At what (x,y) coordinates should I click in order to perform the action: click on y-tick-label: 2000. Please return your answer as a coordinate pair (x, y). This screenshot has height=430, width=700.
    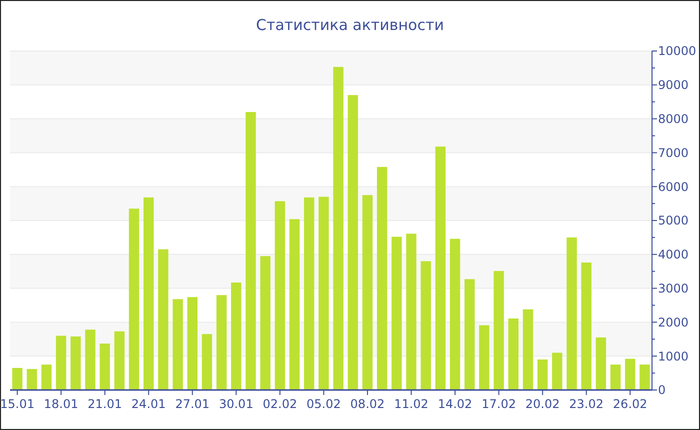
    Looking at the image, I should click on (673, 322).